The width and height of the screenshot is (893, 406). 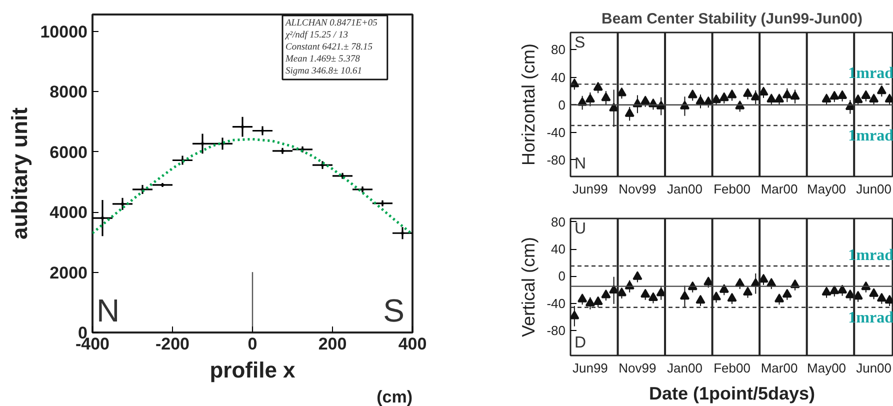 I want to click on y-tick-label: 6000, so click(x=69, y=152).